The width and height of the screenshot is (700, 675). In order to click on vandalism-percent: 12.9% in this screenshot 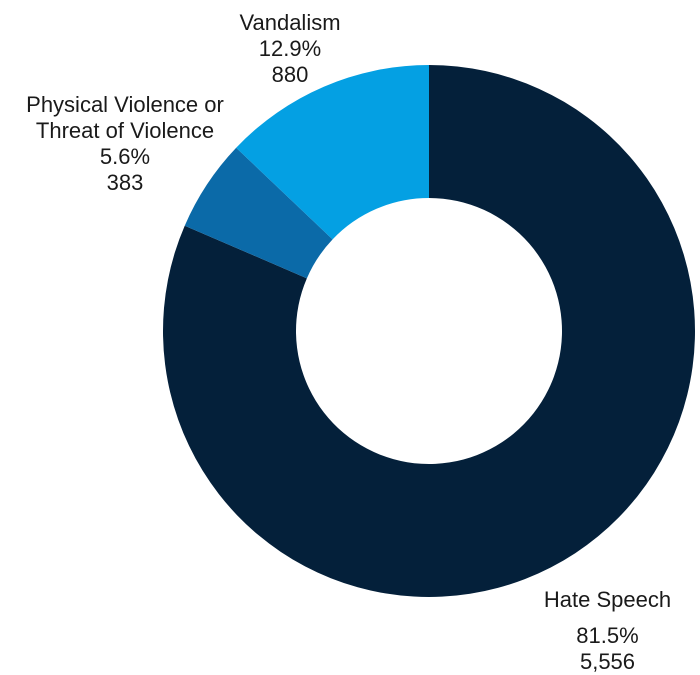, I will do `click(290, 48)`.